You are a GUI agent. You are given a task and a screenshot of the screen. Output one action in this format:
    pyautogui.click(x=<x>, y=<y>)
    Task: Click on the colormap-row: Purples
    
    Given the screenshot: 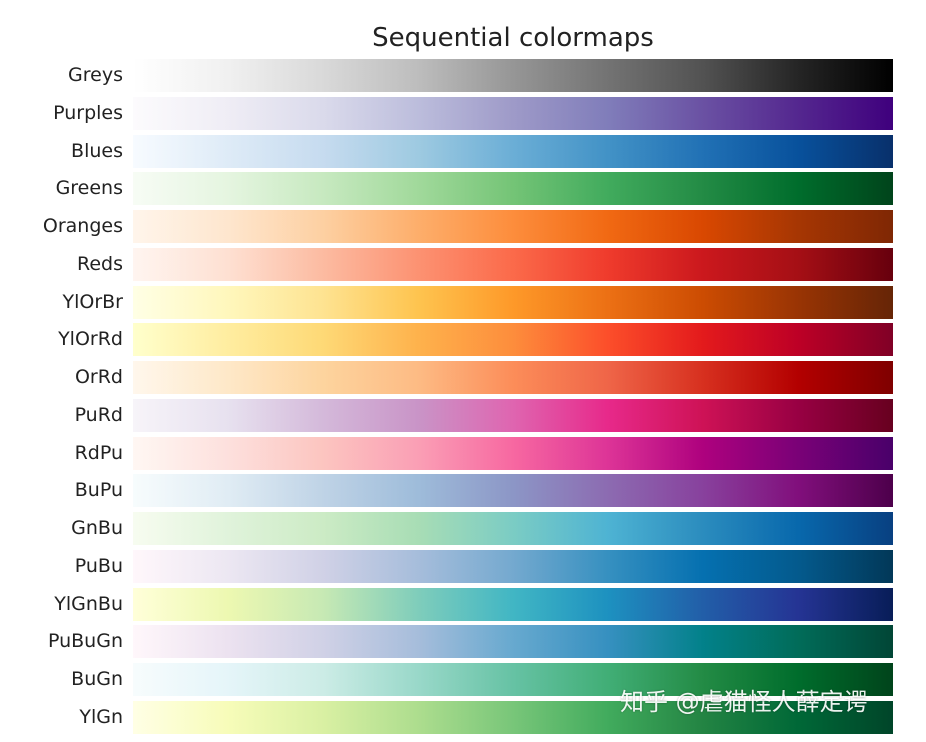 What is the action you would take?
    pyautogui.click(x=463, y=113)
    